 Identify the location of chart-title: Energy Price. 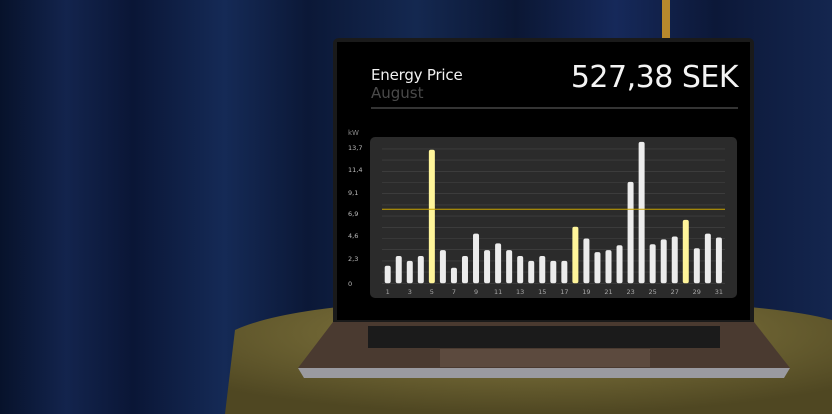
(417, 75).